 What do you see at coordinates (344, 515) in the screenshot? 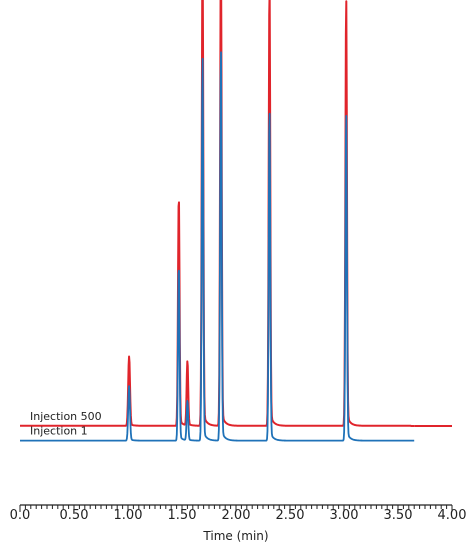
I see `x-tick-label: 3.00` at bounding box center [344, 515].